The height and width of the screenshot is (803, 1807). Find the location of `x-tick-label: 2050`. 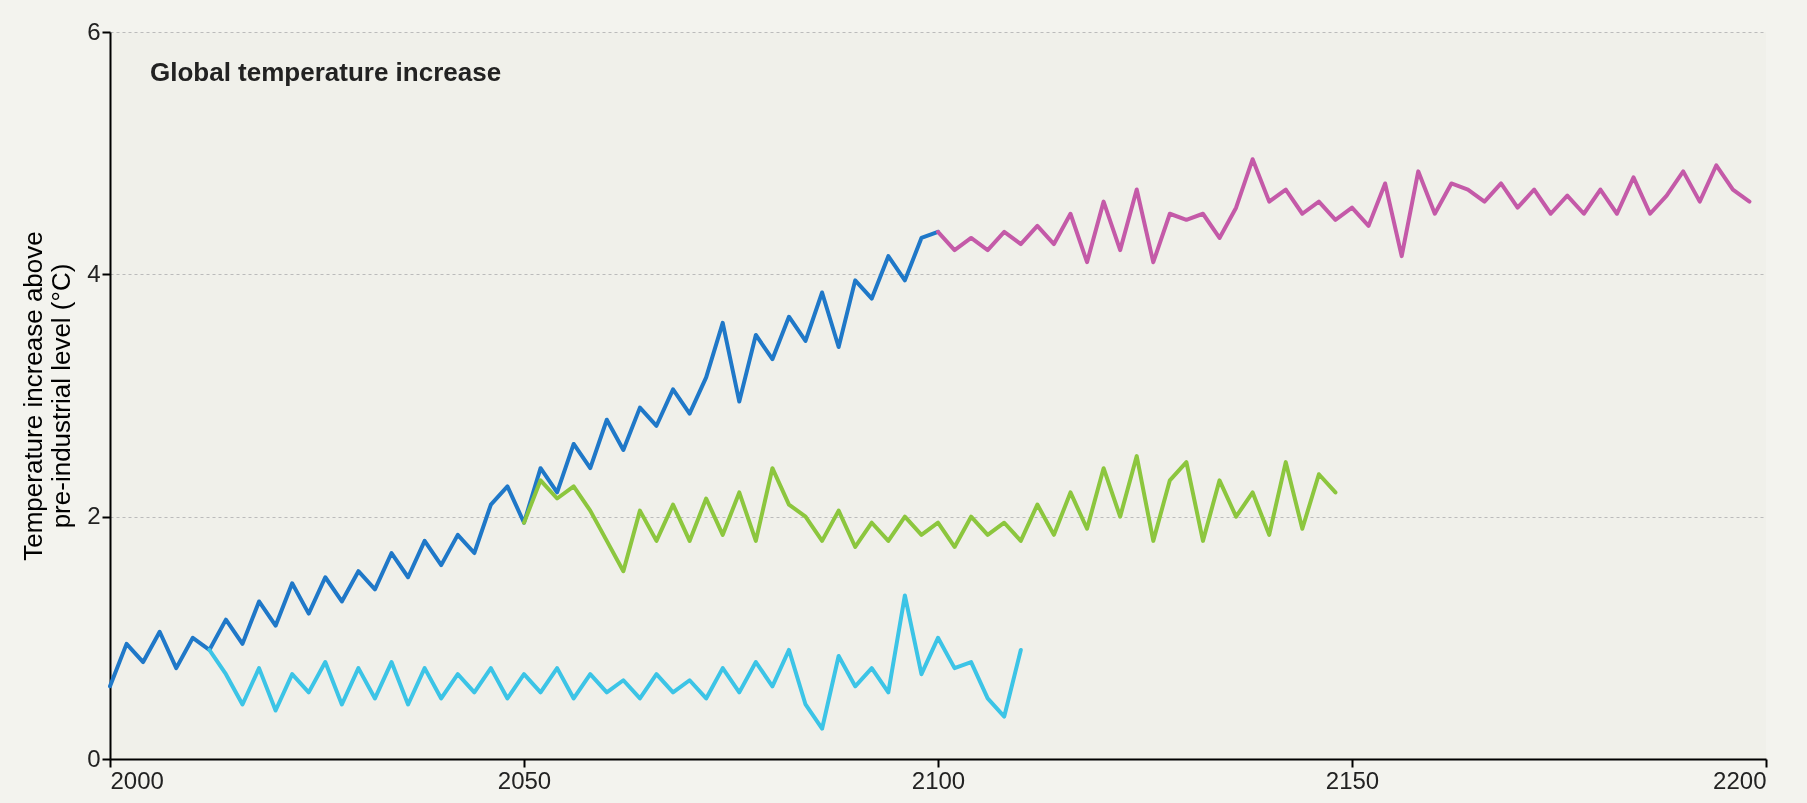

x-tick-label: 2050 is located at coordinates (524, 780).